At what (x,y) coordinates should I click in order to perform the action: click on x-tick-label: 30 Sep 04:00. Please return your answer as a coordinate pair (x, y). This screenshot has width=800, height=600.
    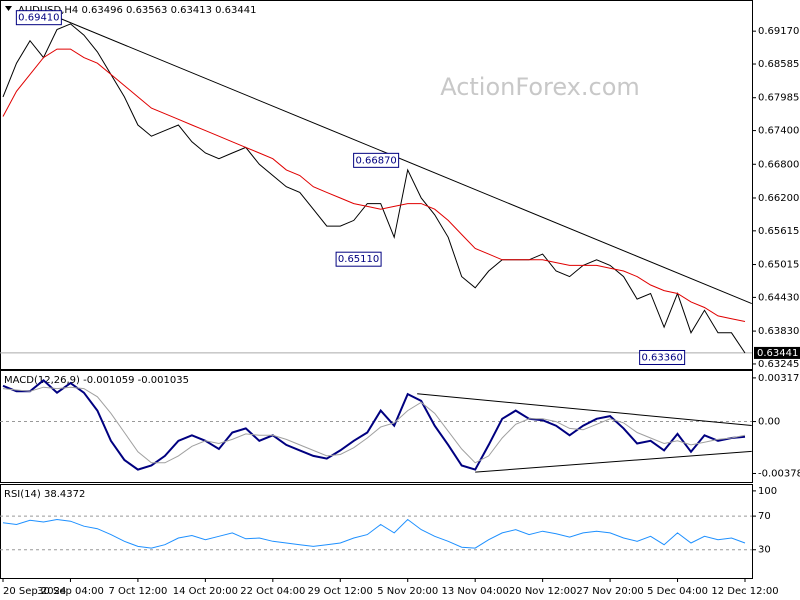
    Looking at the image, I should click on (70, 591).